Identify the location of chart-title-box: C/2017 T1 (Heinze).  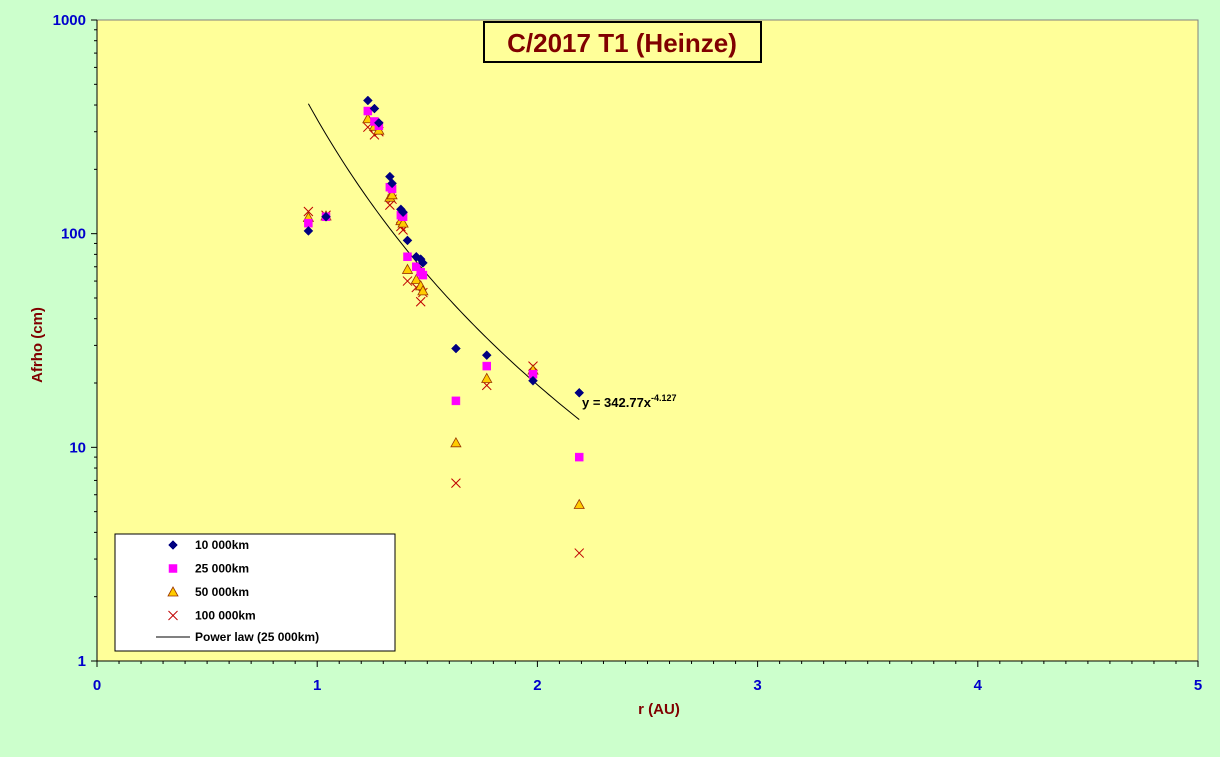
(622, 42).